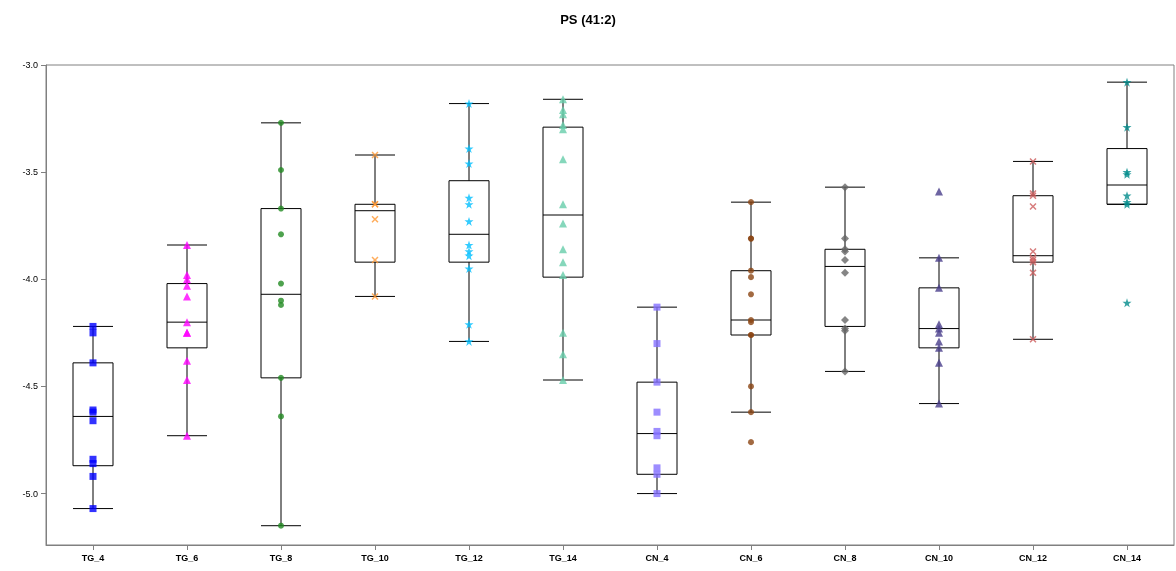  What do you see at coordinates (751, 557) in the screenshot?
I see `x-tick-label: CN_6` at bounding box center [751, 557].